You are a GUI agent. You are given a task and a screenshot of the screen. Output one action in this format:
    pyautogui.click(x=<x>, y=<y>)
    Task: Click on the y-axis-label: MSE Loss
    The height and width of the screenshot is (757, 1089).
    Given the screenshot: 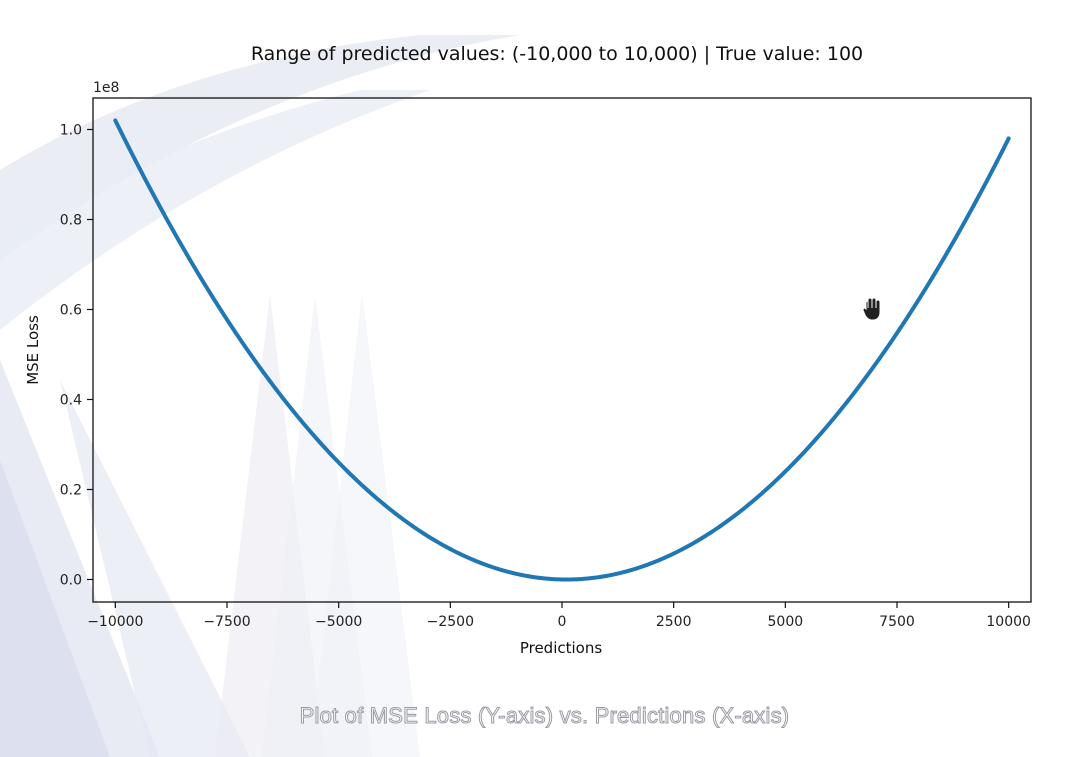 What is the action you would take?
    pyautogui.click(x=33, y=350)
    